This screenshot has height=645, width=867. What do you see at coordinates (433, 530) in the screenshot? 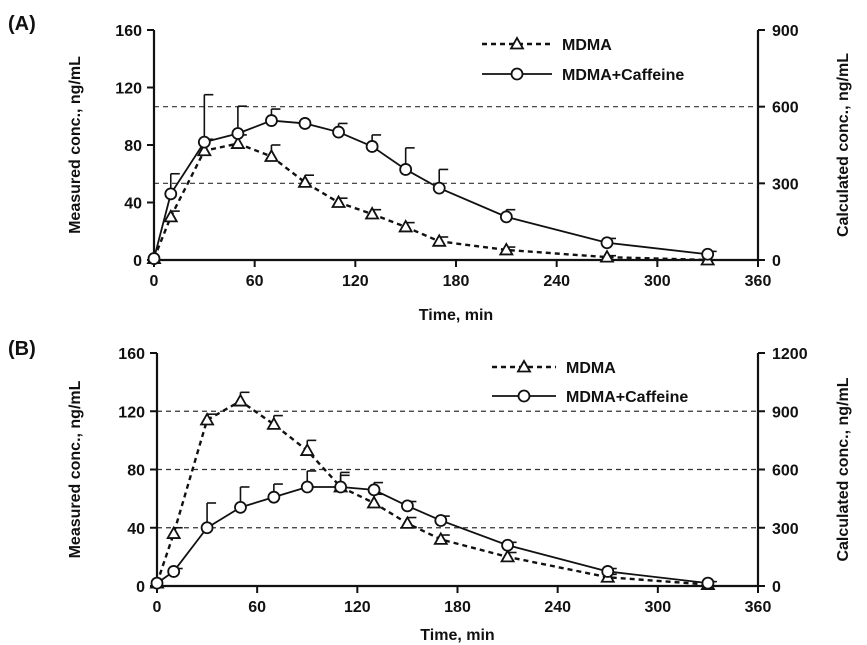
I see `series-mdma-caffeine` at bounding box center [433, 530].